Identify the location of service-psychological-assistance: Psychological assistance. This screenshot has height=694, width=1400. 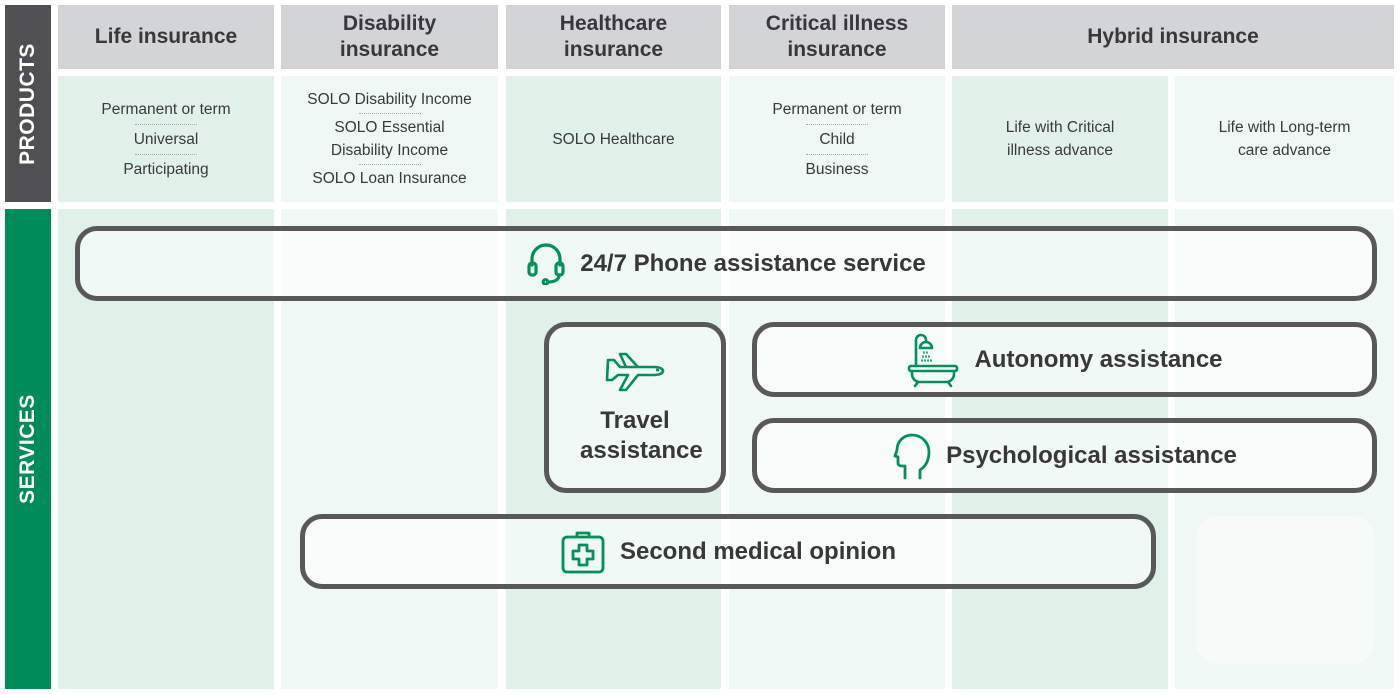
(1064, 455).